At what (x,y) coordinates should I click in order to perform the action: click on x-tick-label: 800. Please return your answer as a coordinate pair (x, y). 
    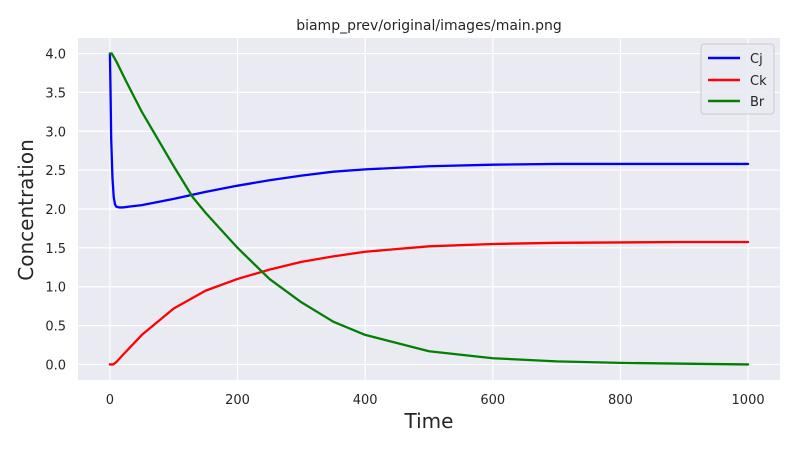
    Looking at the image, I should click on (620, 400).